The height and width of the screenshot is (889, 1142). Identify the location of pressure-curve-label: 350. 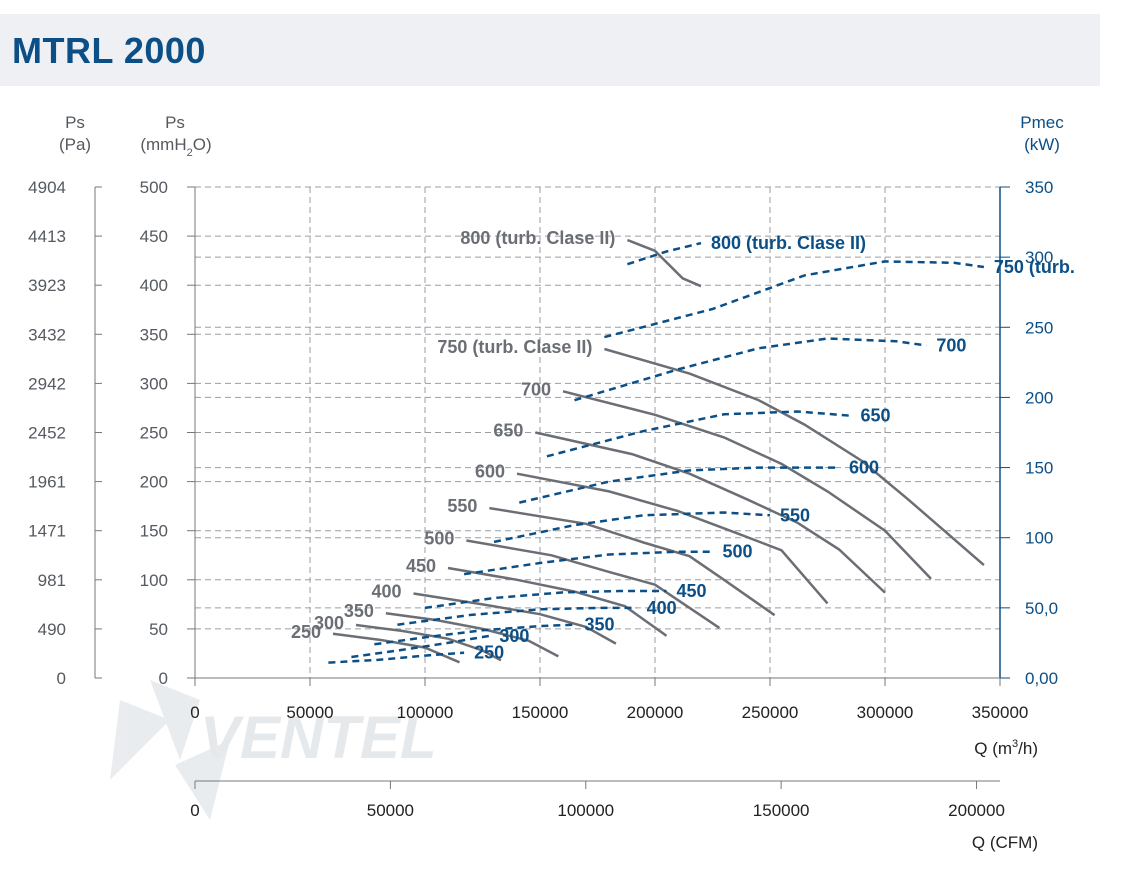
(359, 611).